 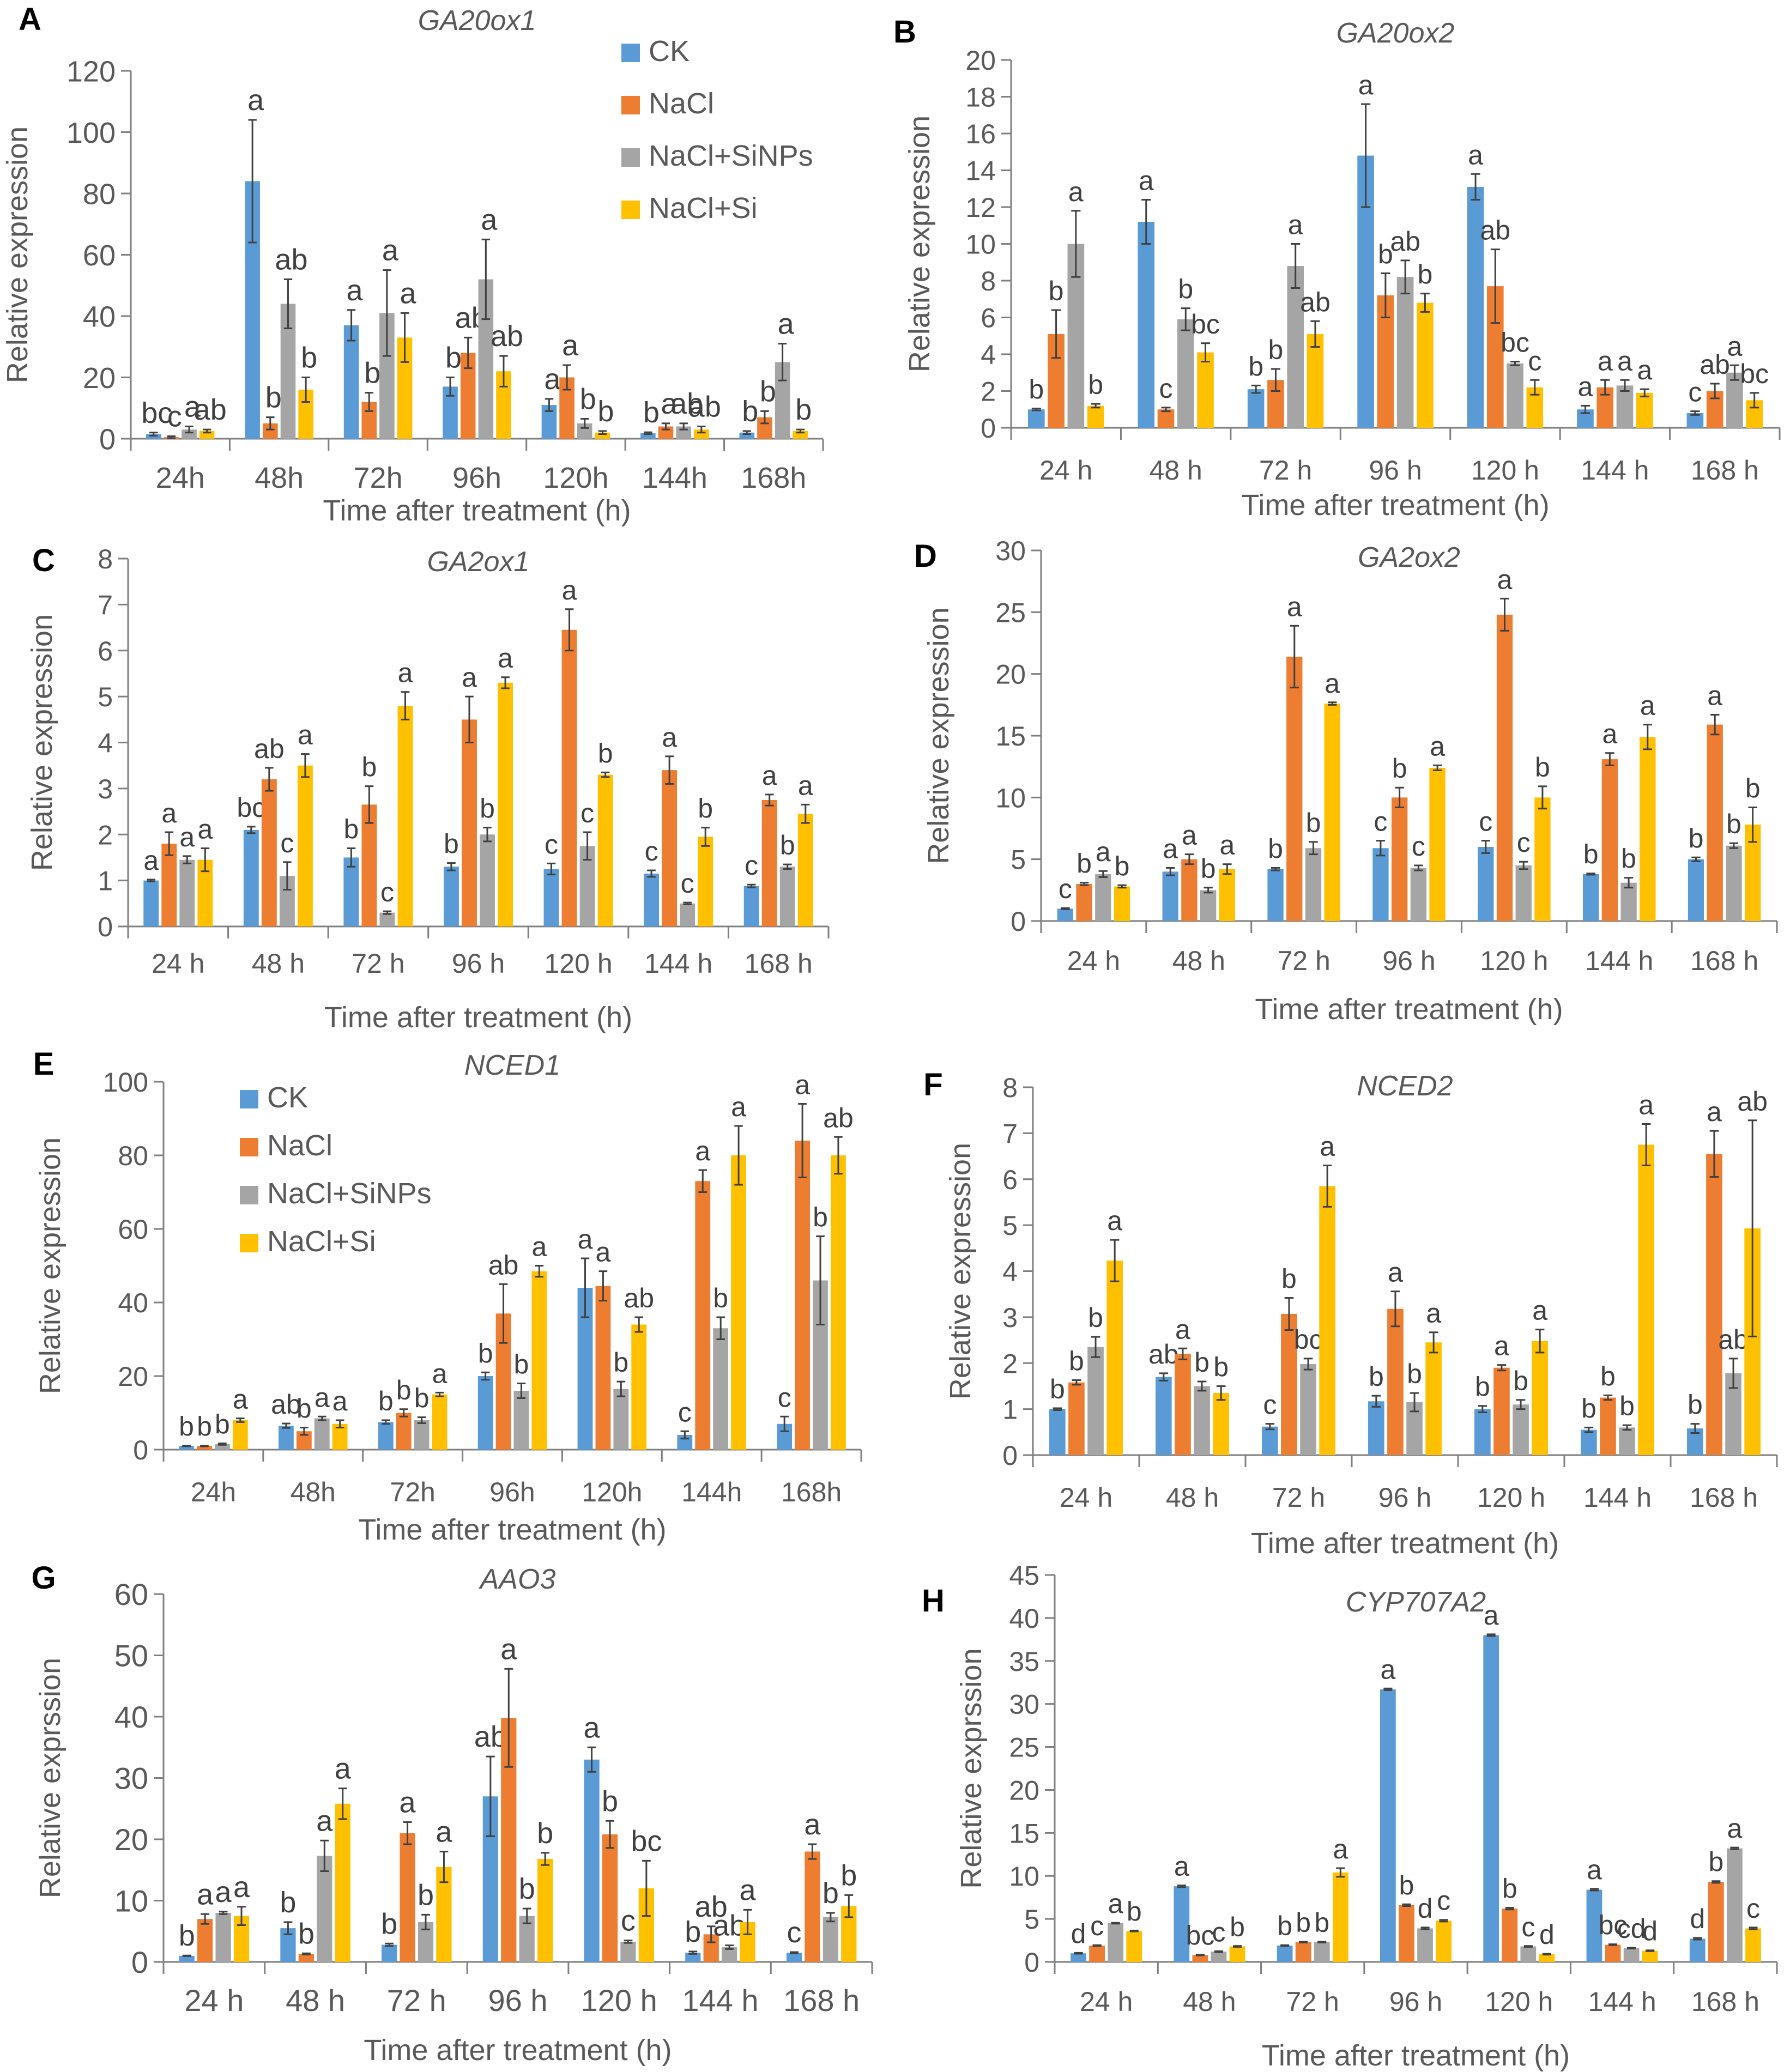 What do you see at coordinates (91, 133) in the screenshot?
I see `y-tick-label: 100` at bounding box center [91, 133].